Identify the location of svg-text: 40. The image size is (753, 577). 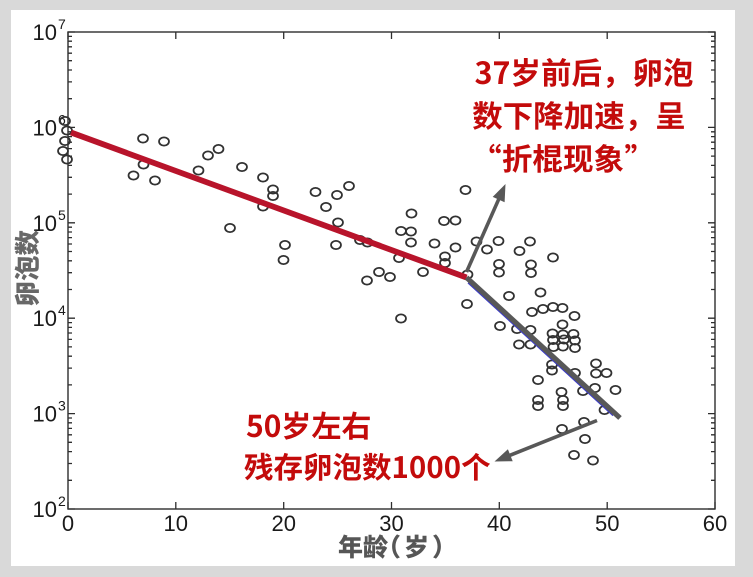
(499, 523).